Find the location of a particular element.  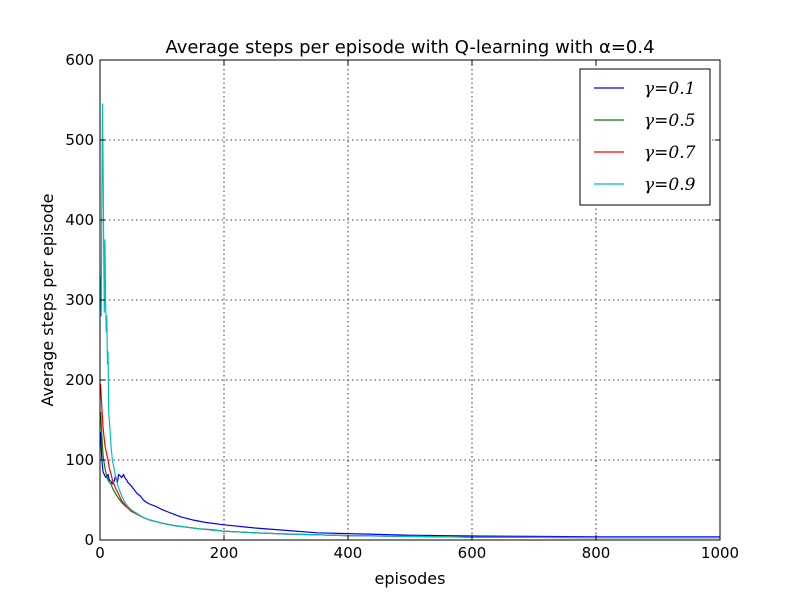

y-tick-label: 200 is located at coordinates (79, 380).